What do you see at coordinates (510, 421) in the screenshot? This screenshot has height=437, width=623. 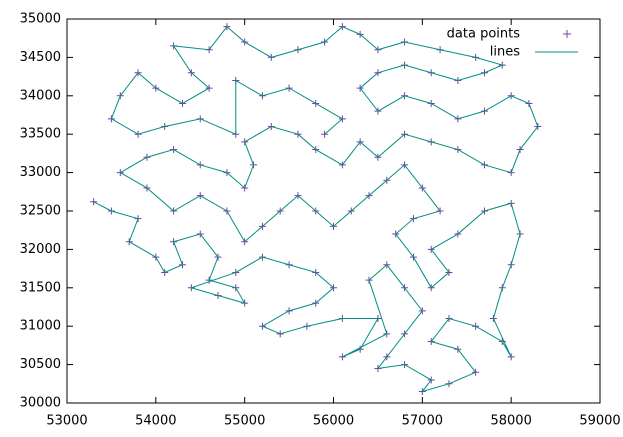 I see `x-tick-label: 58000` at bounding box center [510, 421].